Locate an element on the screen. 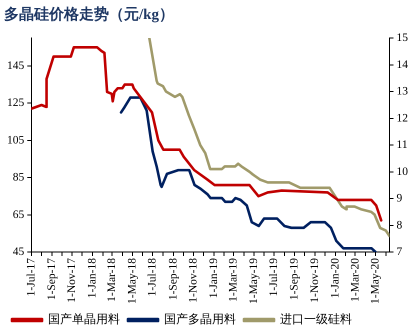  y2-tick-label: 11 is located at coordinates (402, 145).